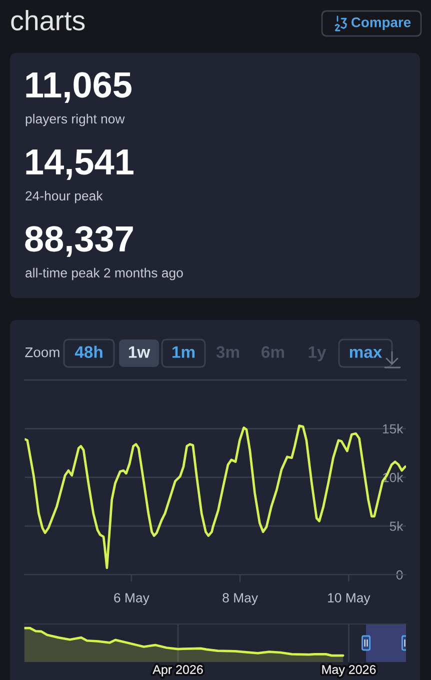 The height and width of the screenshot is (680, 431). Describe the element at coordinates (79, 241) in the screenshot. I see `text: 88,337` at that location.